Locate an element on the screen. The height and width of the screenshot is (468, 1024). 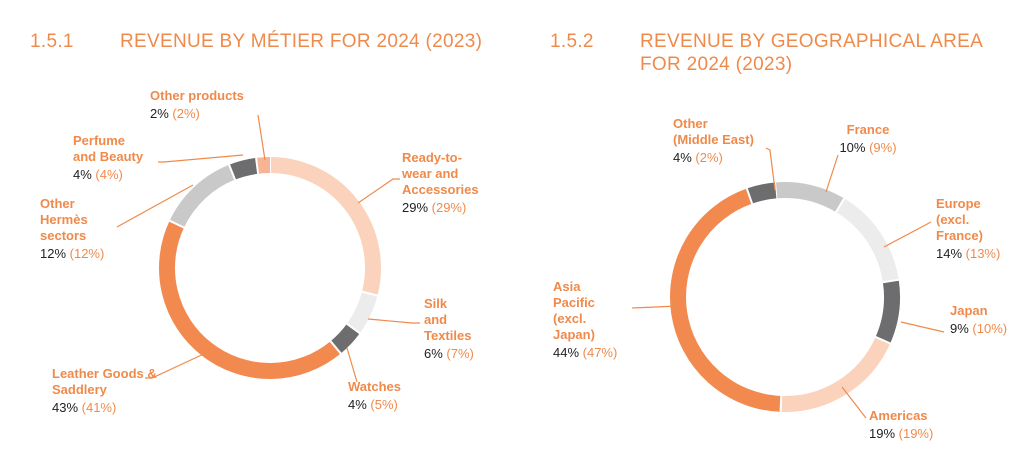
slice-value-2023-geo-japan: (10%) is located at coordinates (989, 328).